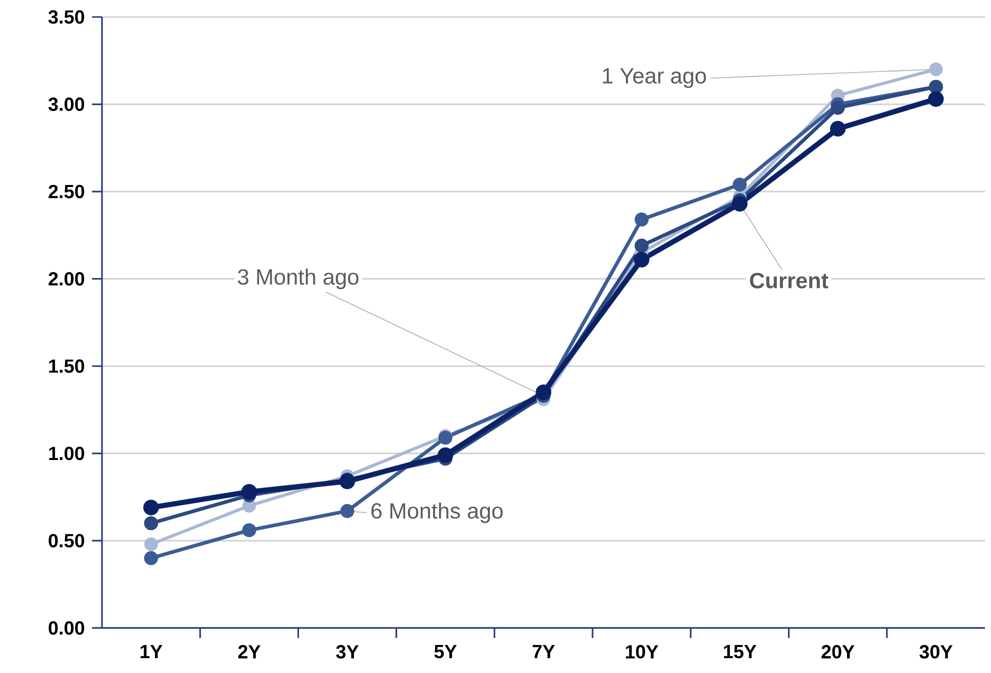 The image size is (991, 673). I want to click on x-tick-label: 7Y, so click(543, 651).